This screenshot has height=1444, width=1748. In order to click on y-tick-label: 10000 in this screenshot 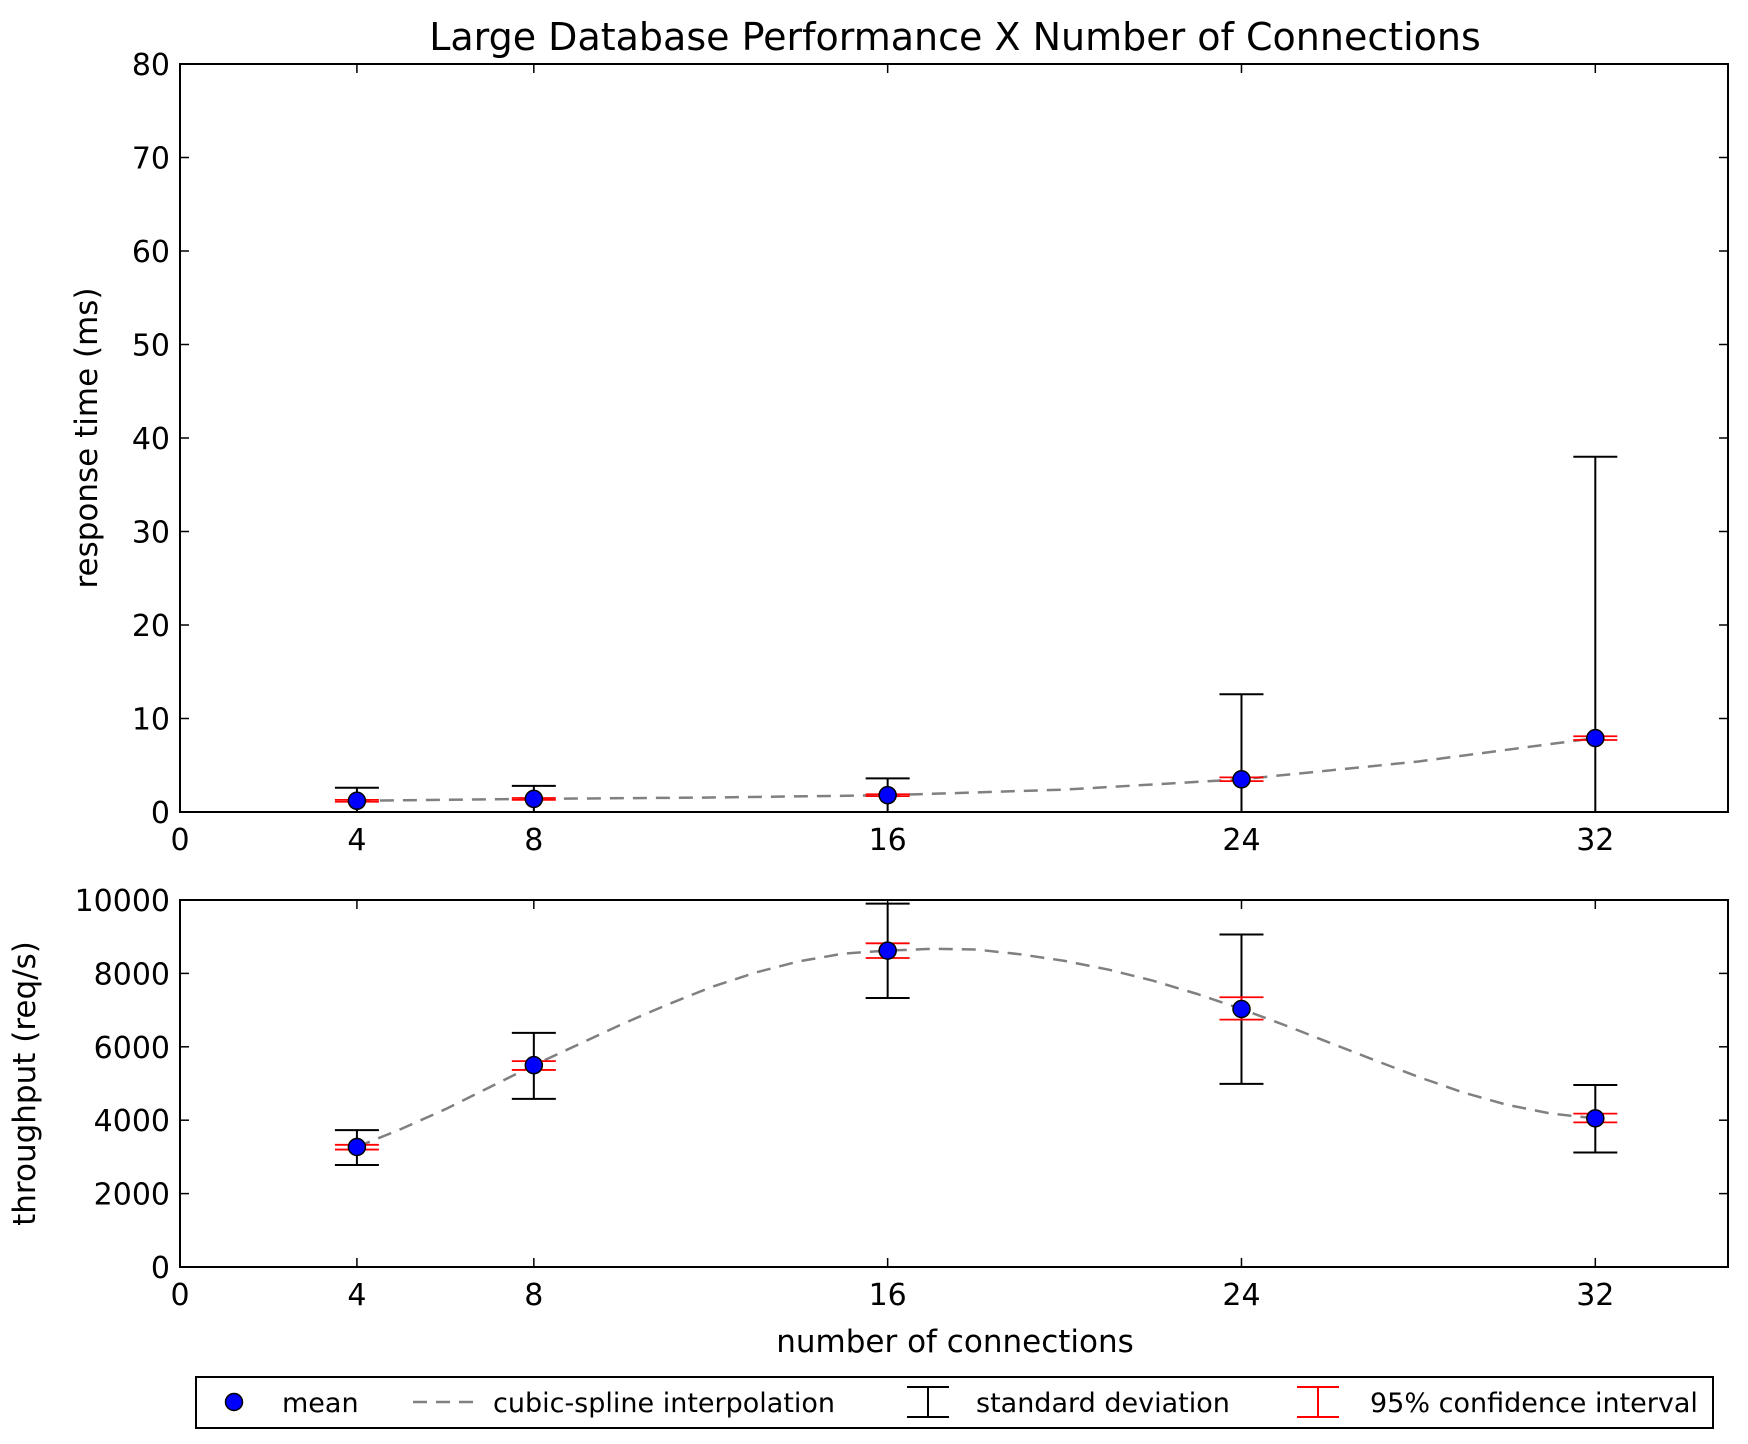, I will do `click(122, 901)`.